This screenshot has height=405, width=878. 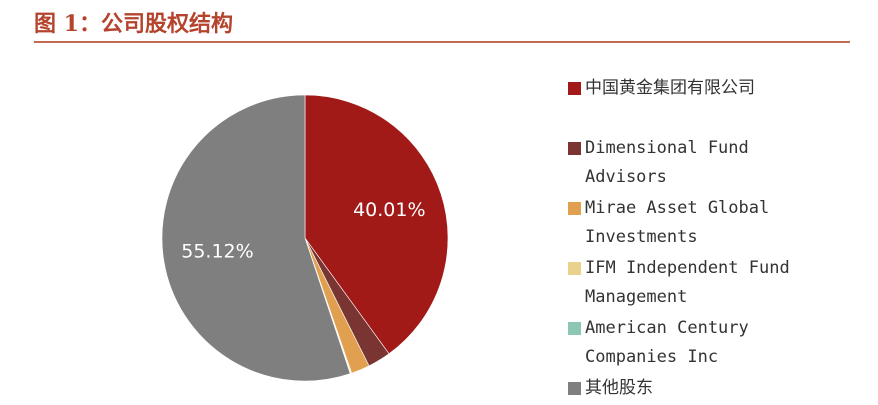 I want to click on legend-label: 其他股东, so click(x=619, y=388).